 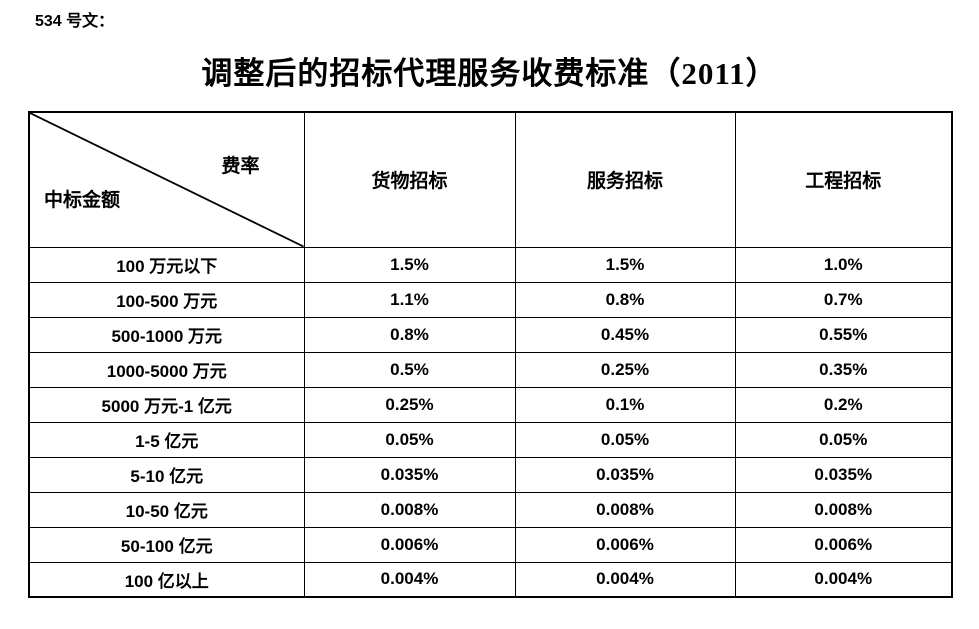 I want to click on rate-value-cell: 0.35%, so click(x=843, y=369).